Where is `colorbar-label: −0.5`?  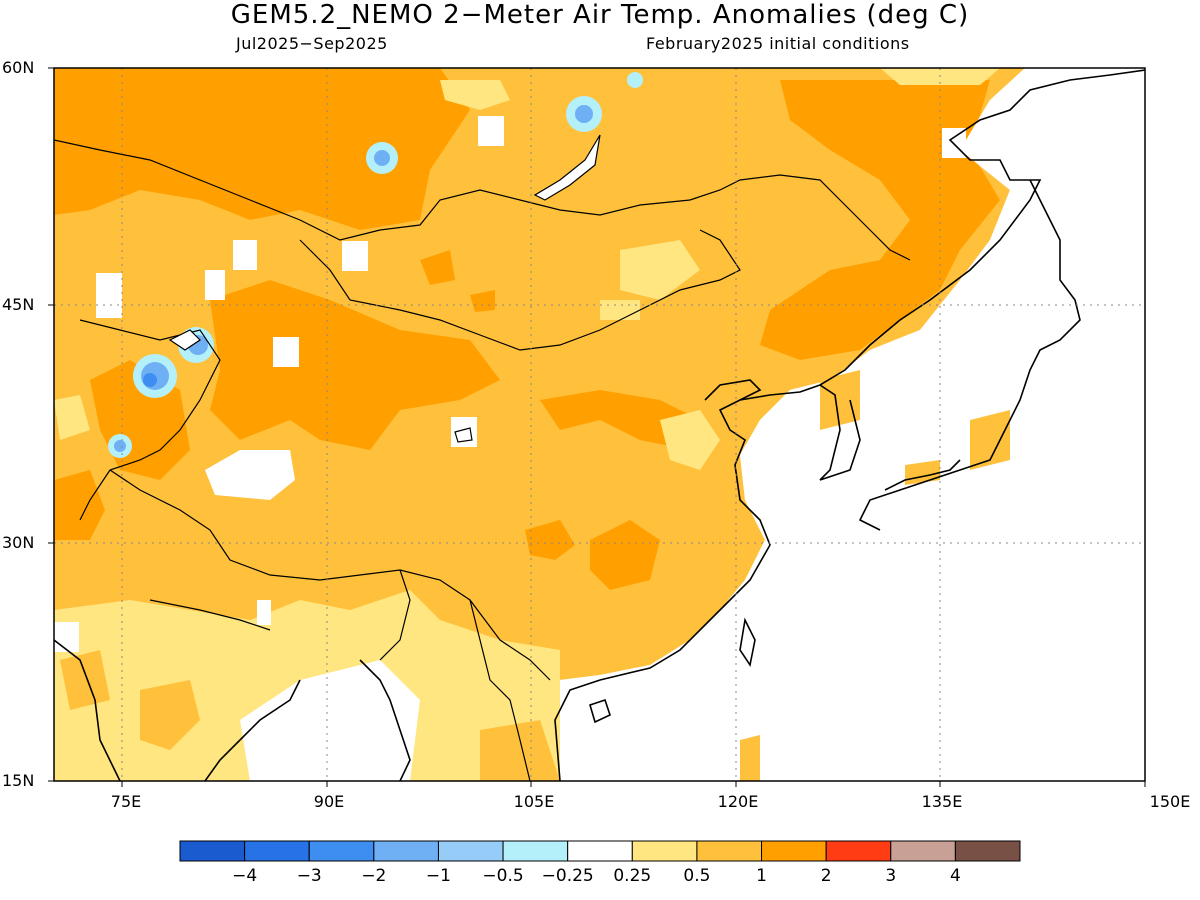 colorbar-label: −0.5 is located at coordinates (503, 876).